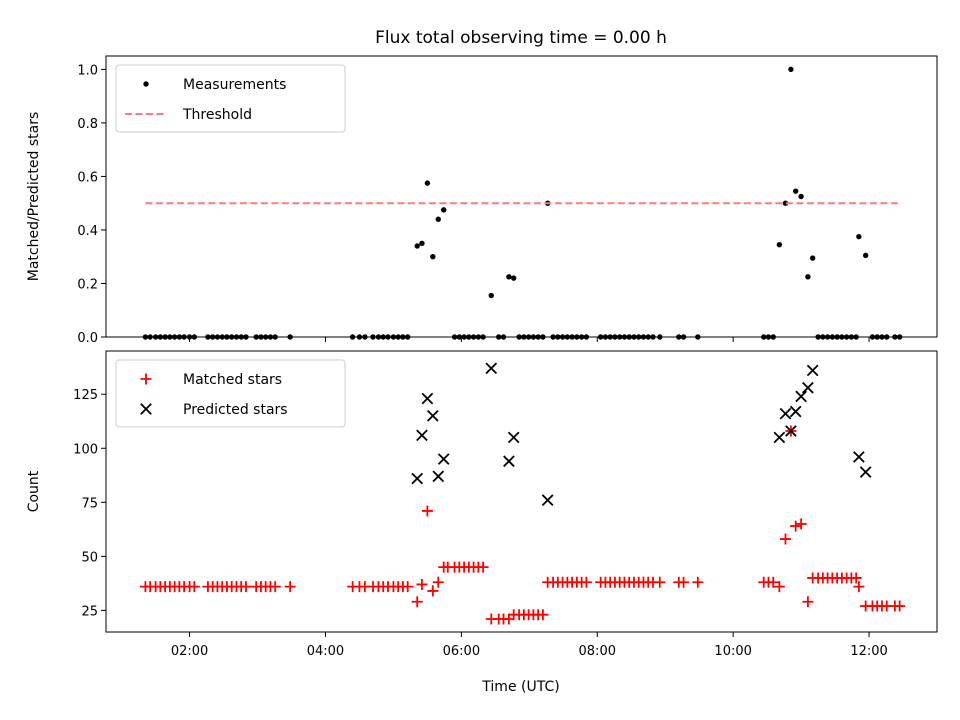 The height and width of the screenshot is (720, 960). What do you see at coordinates (868, 651) in the screenshot?
I see `x-tick-label: 12:00` at bounding box center [868, 651].